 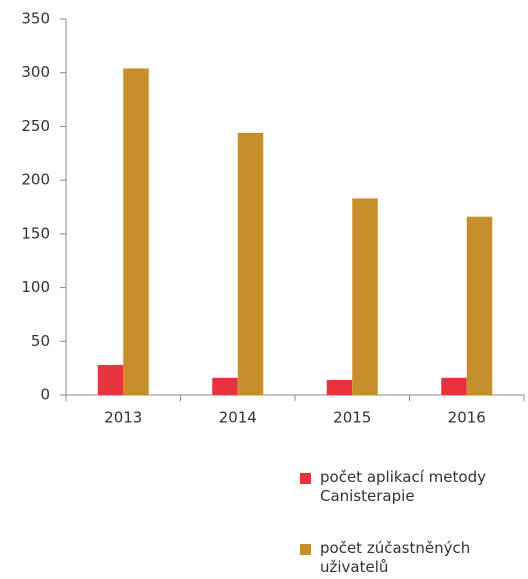 I want to click on x-tick-label: 2014, so click(x=238, y=418).